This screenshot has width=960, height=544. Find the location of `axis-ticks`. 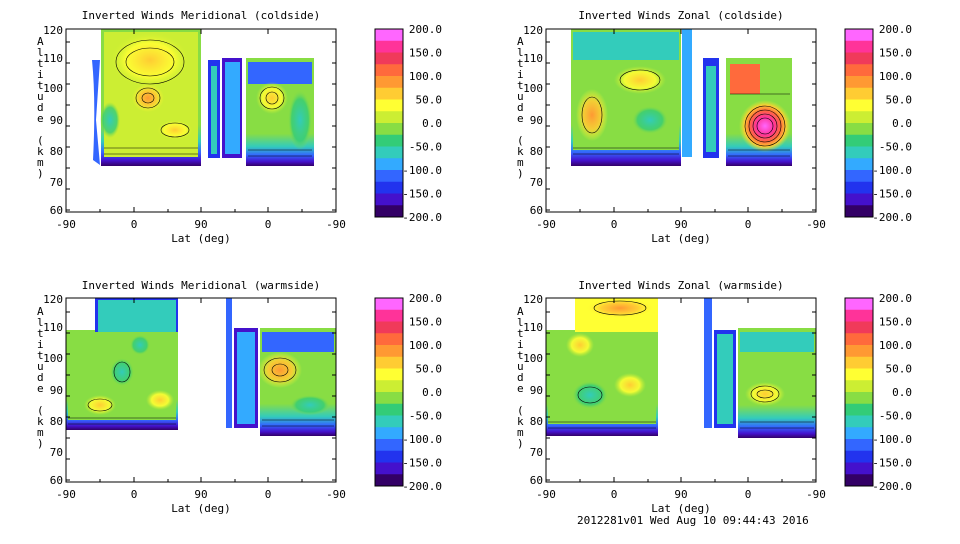

axis-ticks is located at coordinates (681, 390).